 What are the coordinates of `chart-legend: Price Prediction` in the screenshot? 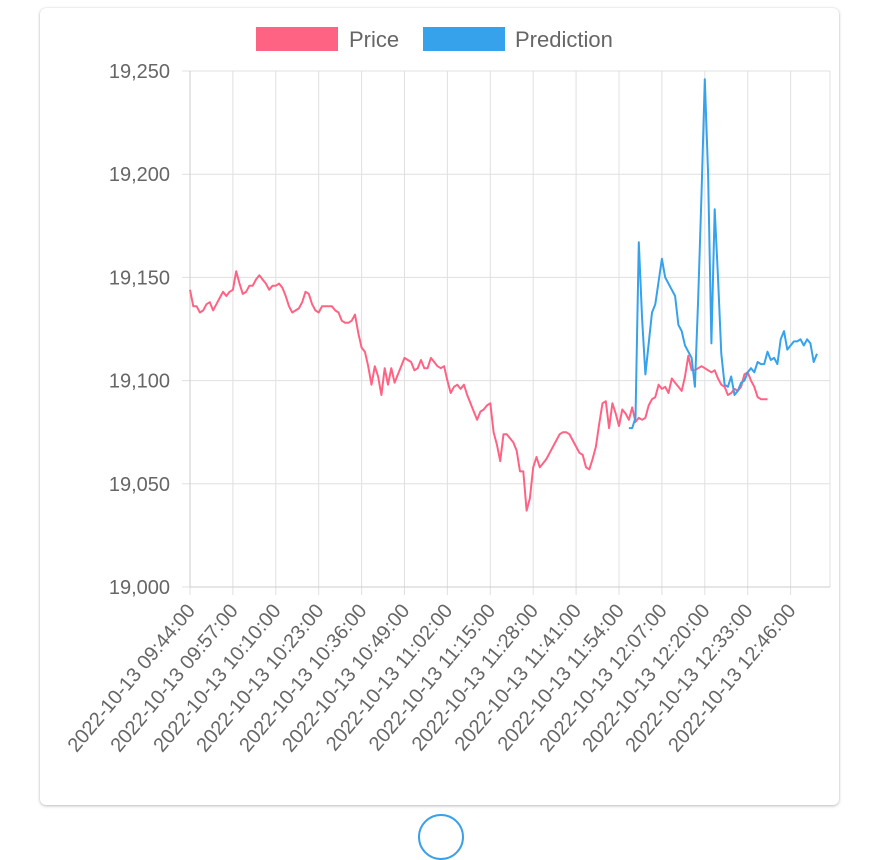 It's located at (434, 39).